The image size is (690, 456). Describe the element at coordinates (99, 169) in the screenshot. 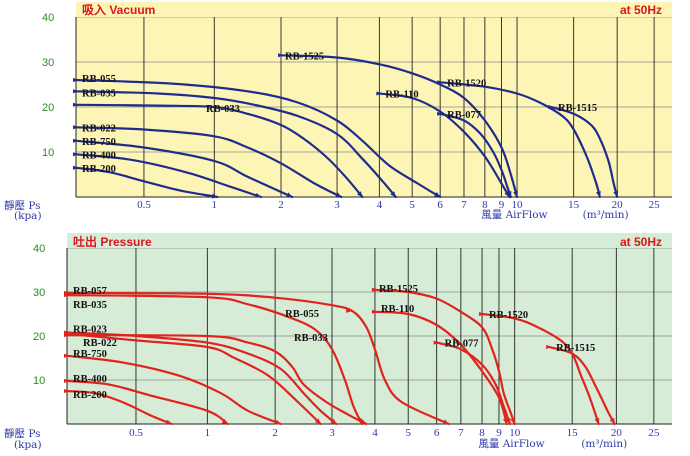

I see `series-label-rb-200: RB-200` at that location.